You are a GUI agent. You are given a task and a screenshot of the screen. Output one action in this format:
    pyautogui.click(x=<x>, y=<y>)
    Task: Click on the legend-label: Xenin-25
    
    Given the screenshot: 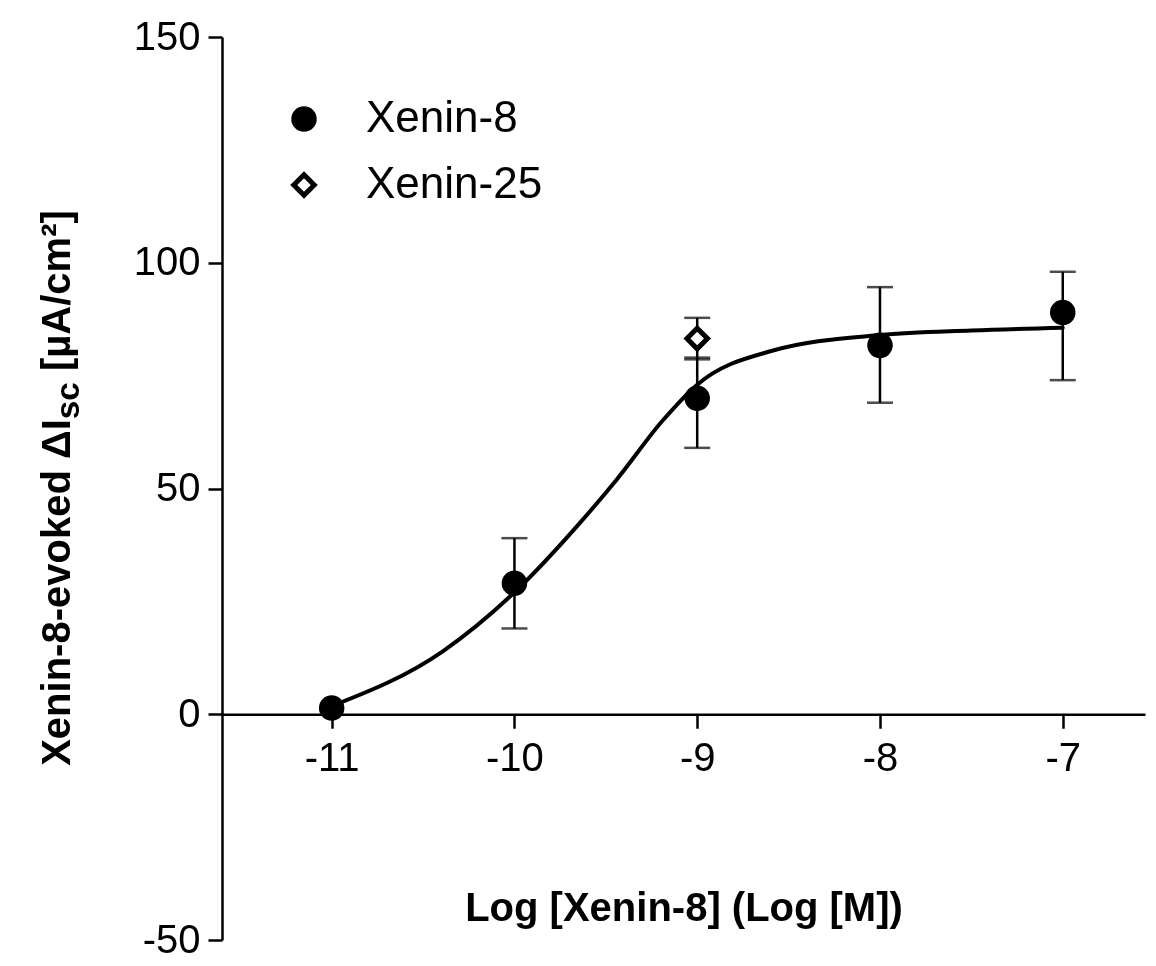 What is the action you would take?
    pyautogui.click(x=454, y=182)
    